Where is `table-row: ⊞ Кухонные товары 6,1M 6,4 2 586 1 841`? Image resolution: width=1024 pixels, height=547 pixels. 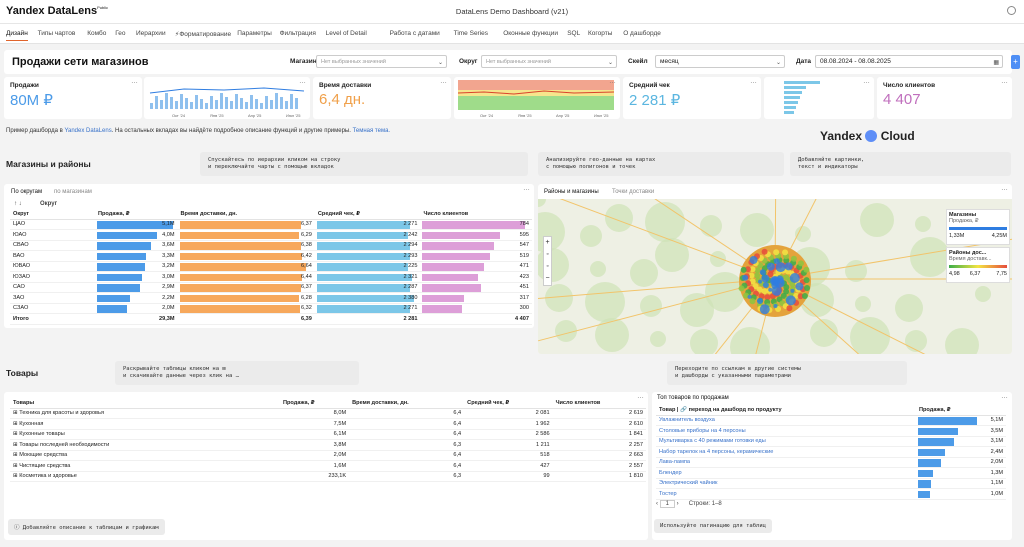
table-row: ⊞ Кухонные товары 6,1M 6,4 2 586 1 841 is located at coordinates (328, 434).